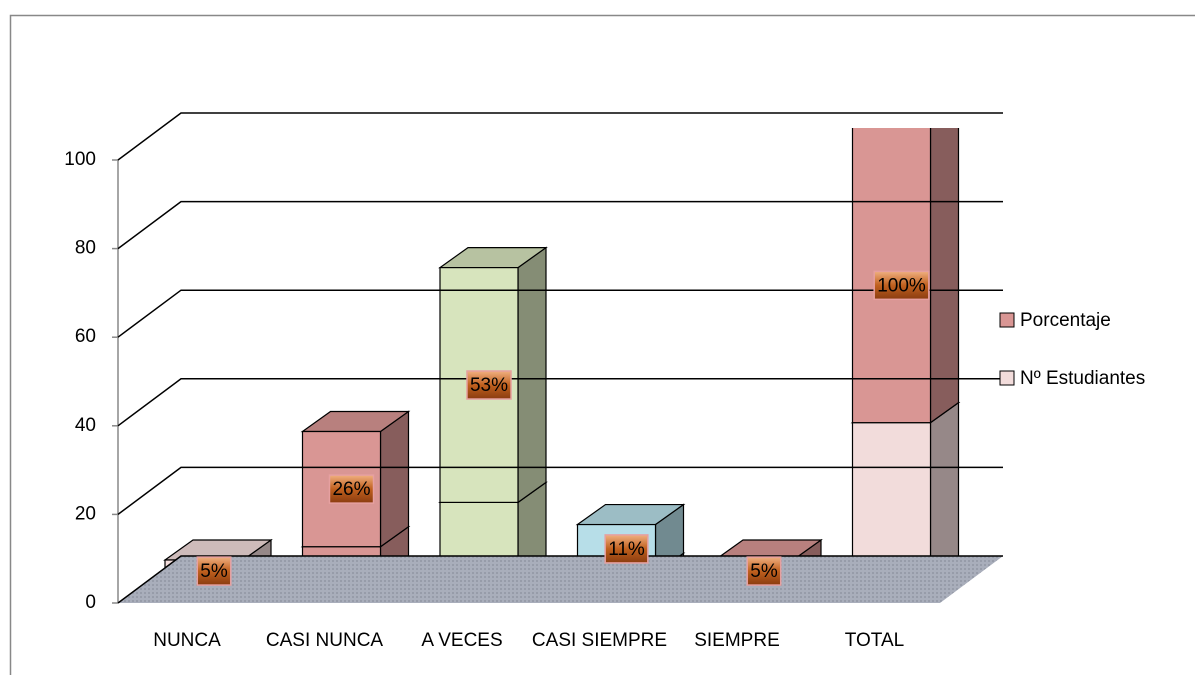  What do you see at coordinates (80, 159) in the screenshot?
I see `y-tick-label: 100` at bounding box center [80, 159].